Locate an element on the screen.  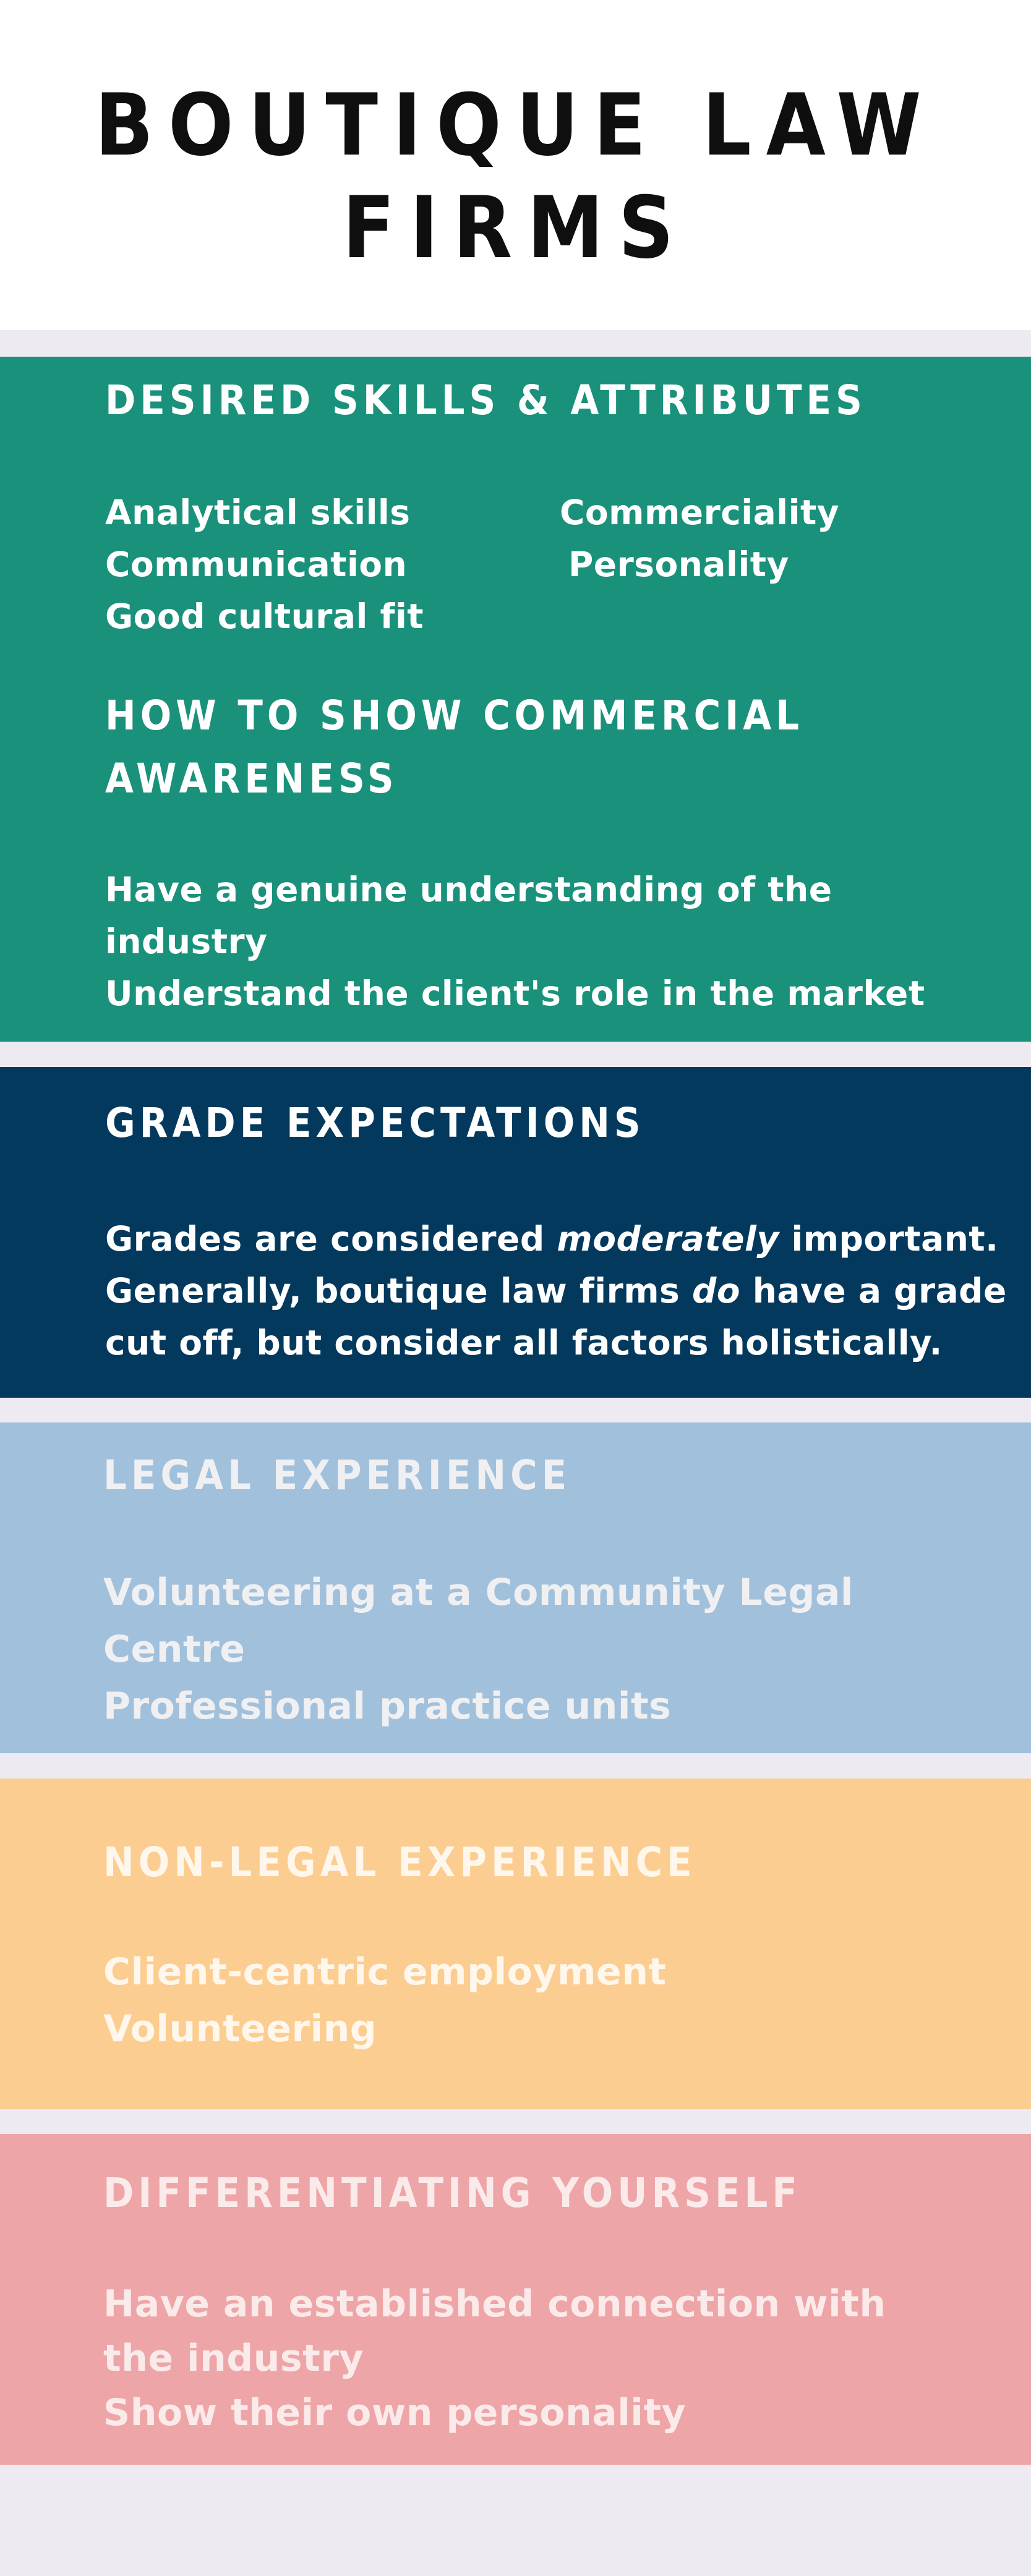
legal-line: Professional practice units is located at coordinates (388, 1706).